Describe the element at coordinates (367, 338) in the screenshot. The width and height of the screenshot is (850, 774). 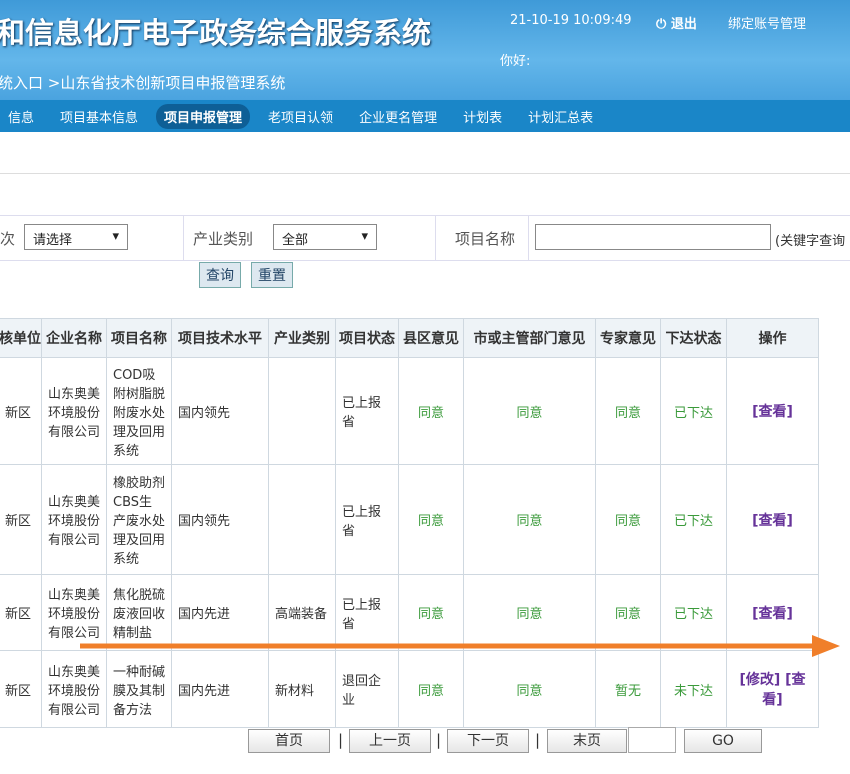
I see `column-header: 项目状态` at that location.